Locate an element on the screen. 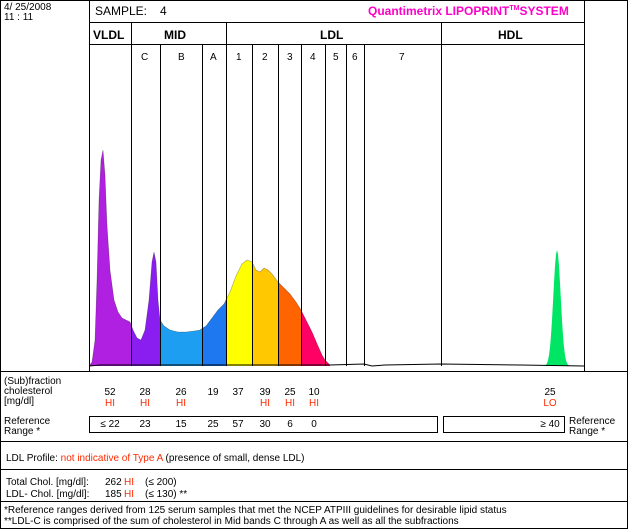 Image resolution: width=628 pixels, height=529 pixels. ldl-chol-flag: HI is located at coordinates (129, 494).